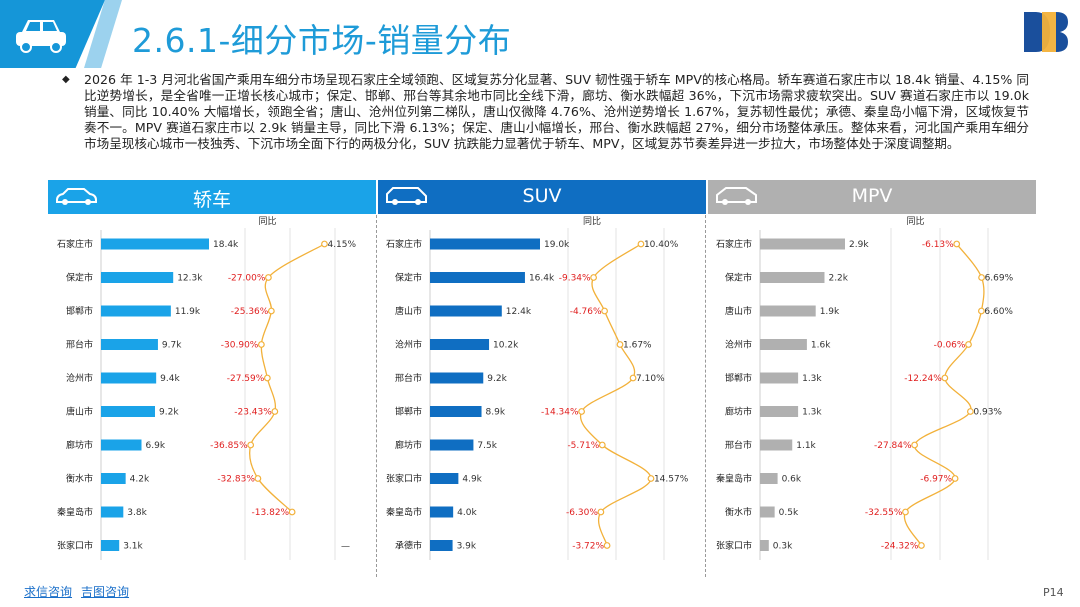 This screenshot has height=607, width=1080. I want to click on mpv-panel-header: MPV, so click(872, 197).